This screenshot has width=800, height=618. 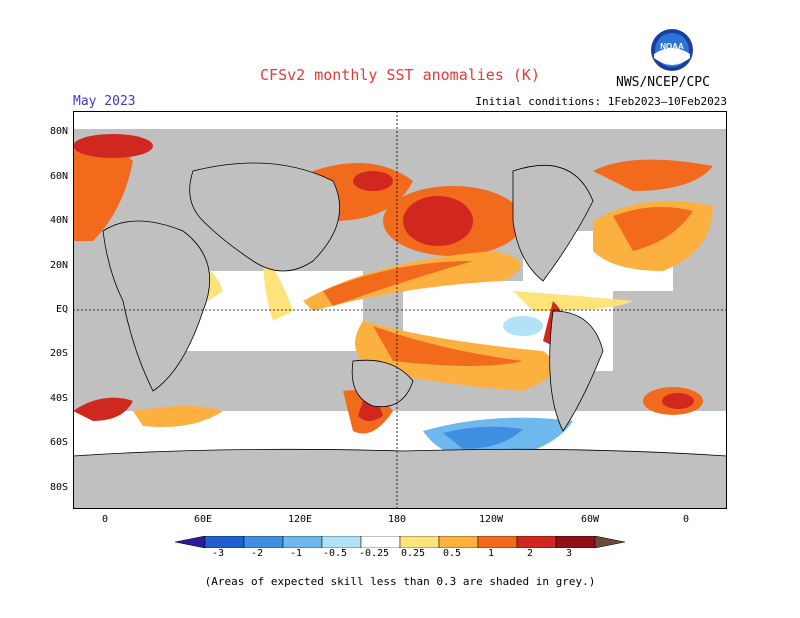 I want to click on forecast-month: May 2023, so click(x=104, y=101).